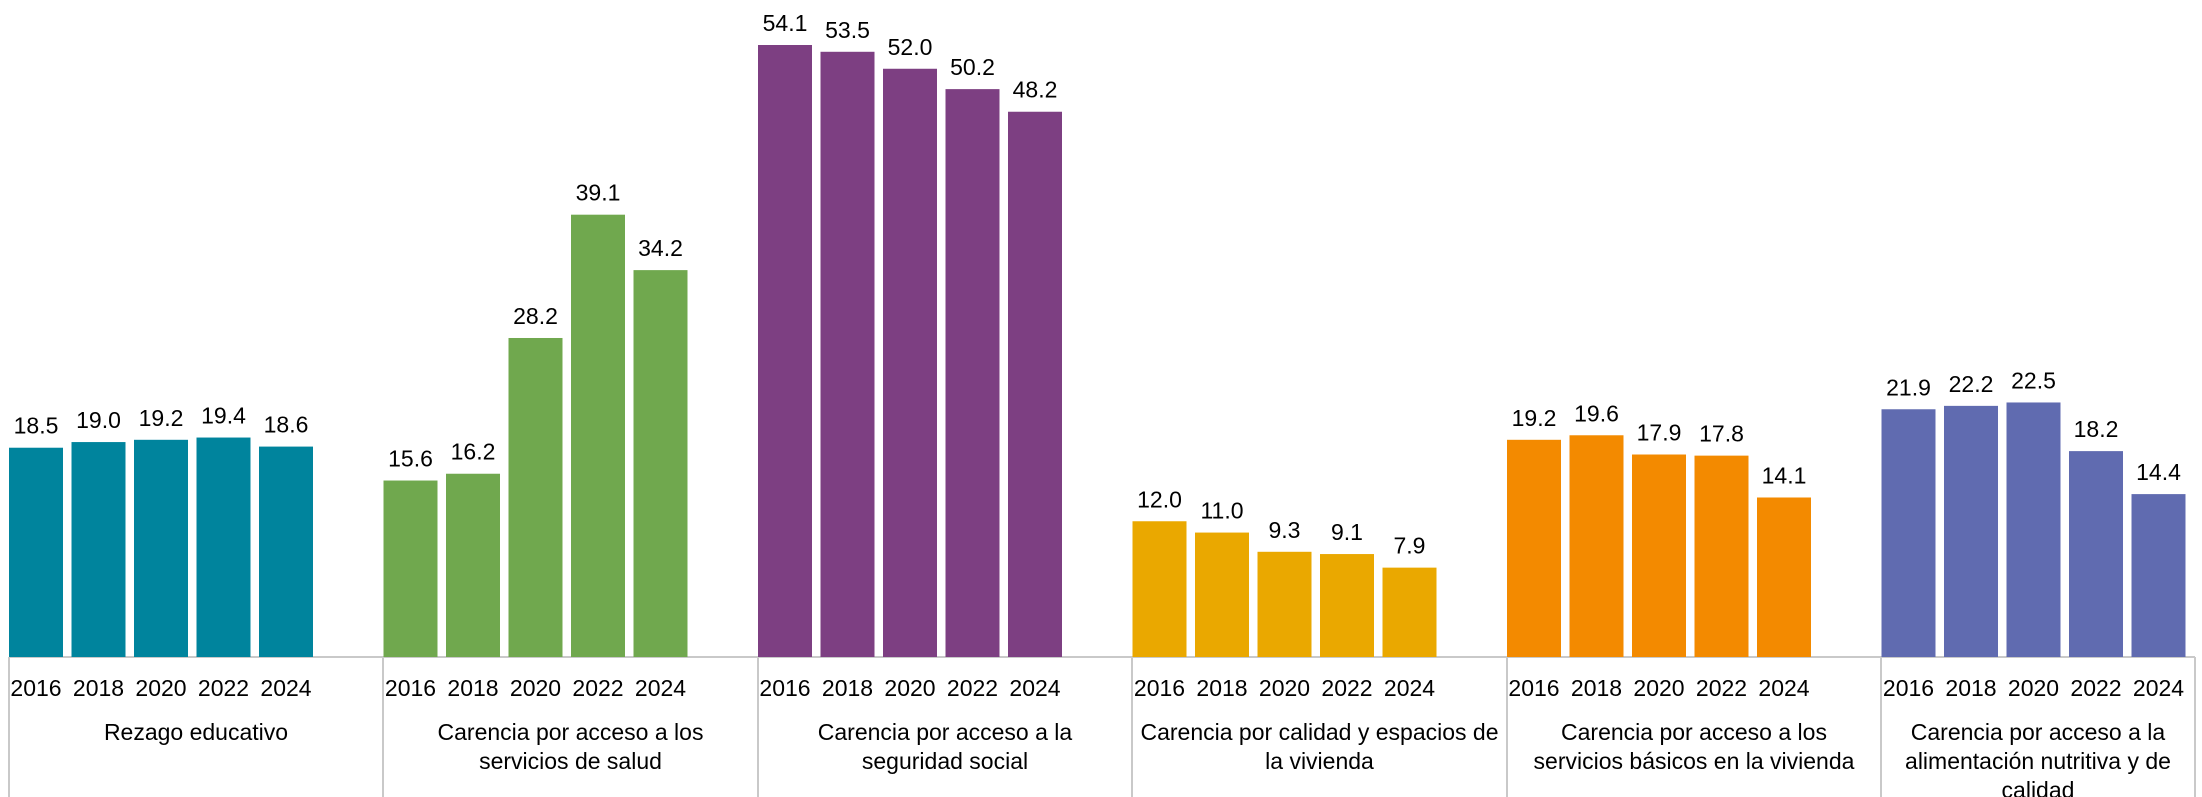  I want to click on group-label: servicios de salud, so click(570, 761).